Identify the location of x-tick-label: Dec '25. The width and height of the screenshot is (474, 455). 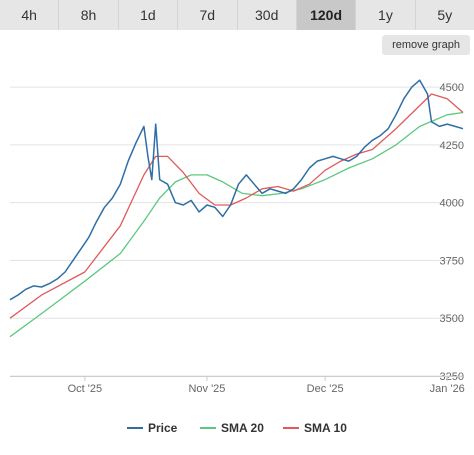
(325, 389).